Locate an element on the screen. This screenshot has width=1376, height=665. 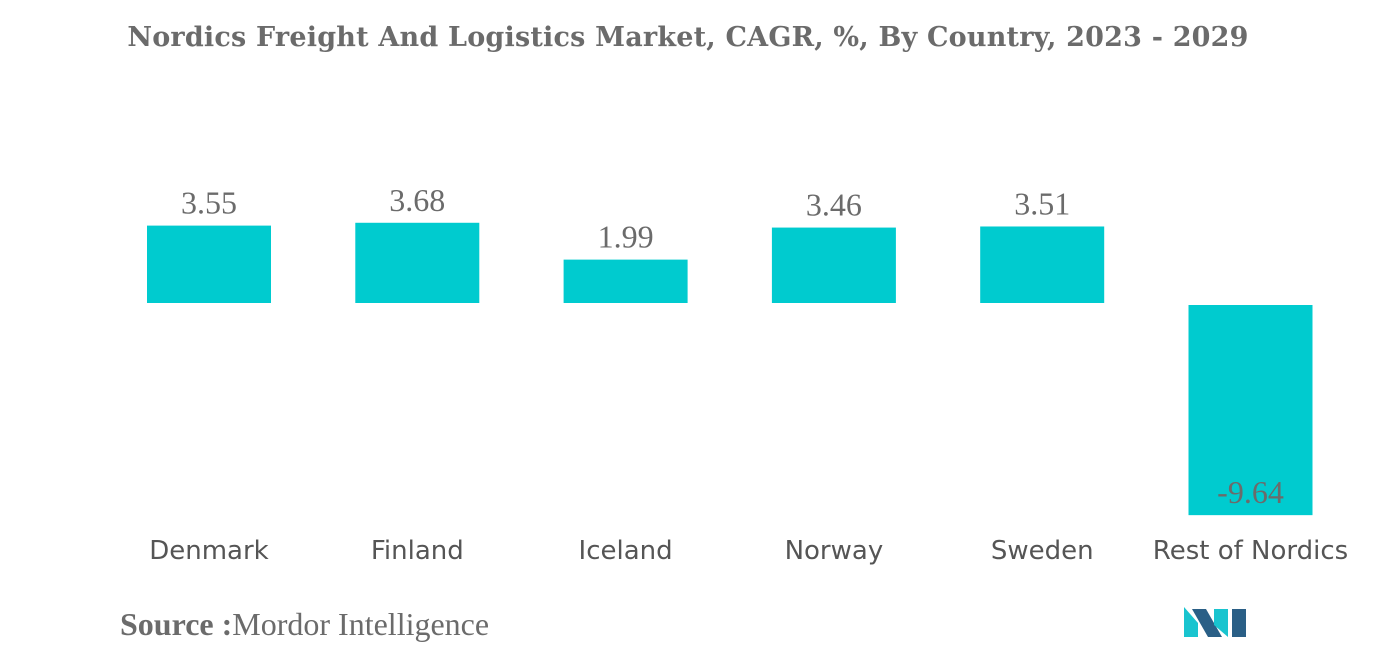
bar-sweden is located at coordinates (1042, 264).